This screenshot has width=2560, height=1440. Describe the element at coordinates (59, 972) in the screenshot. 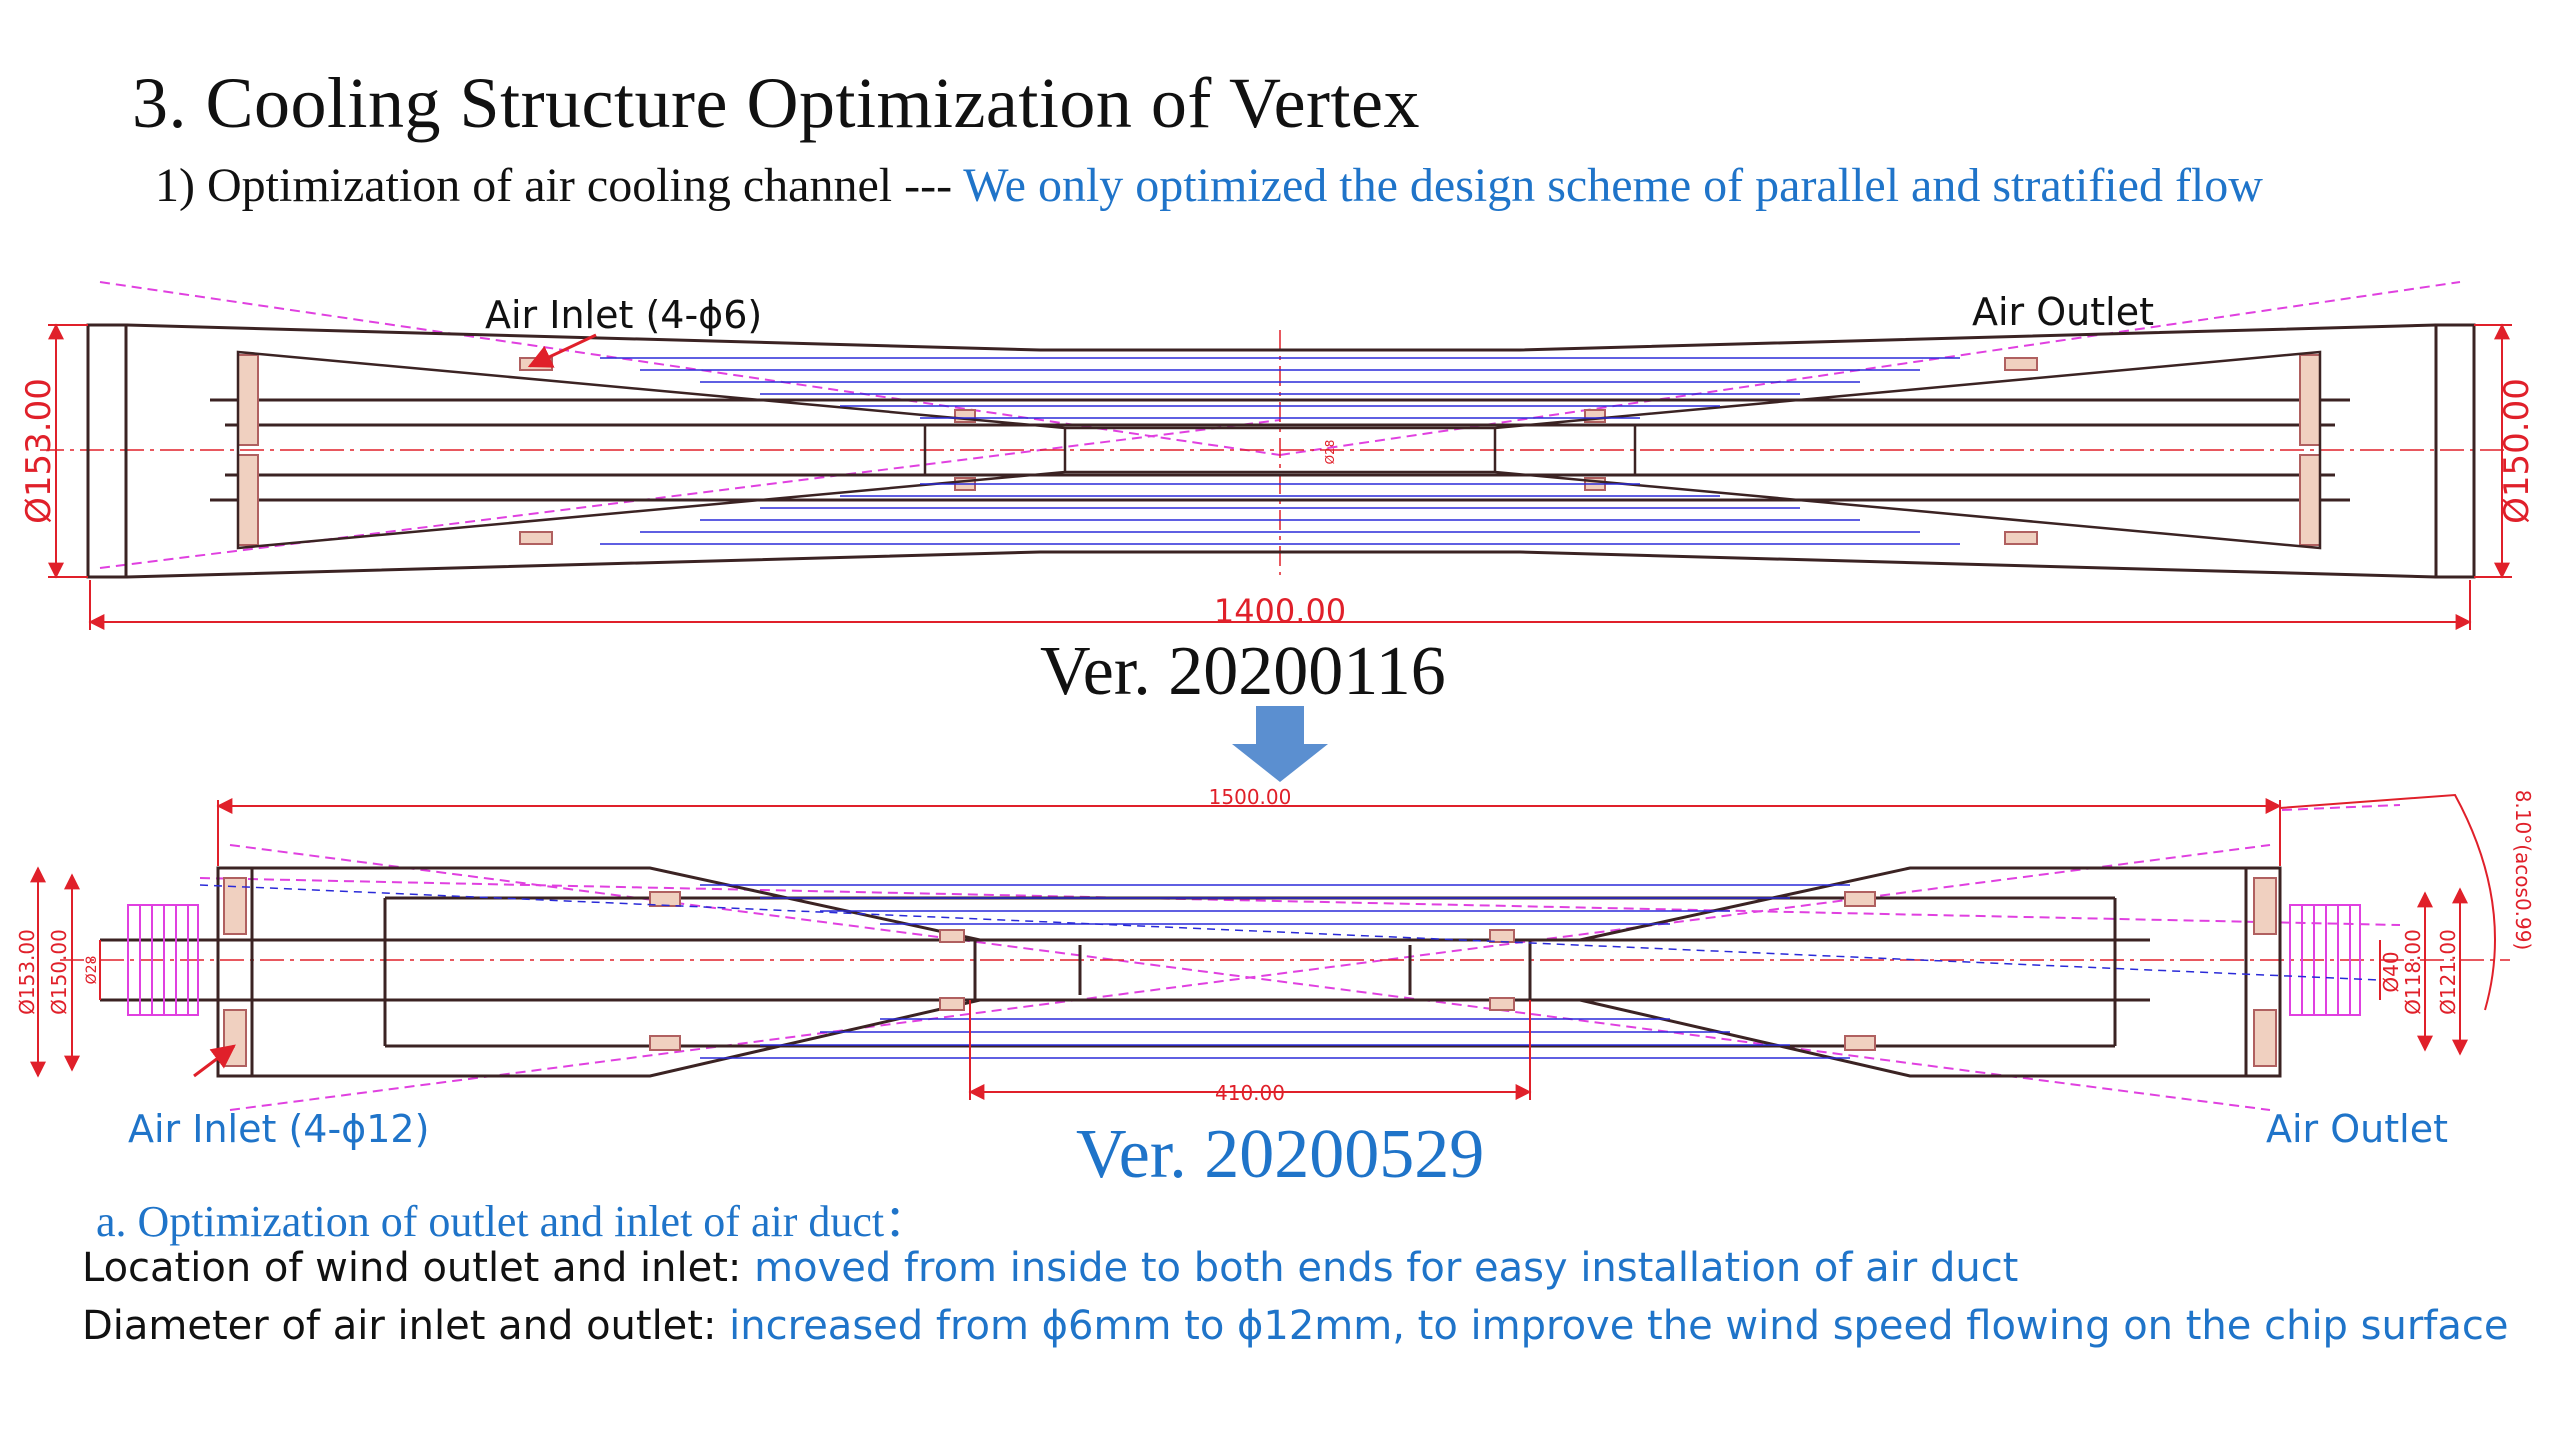

I see `bottom-dim-left-2: Ø150.00` at that location.